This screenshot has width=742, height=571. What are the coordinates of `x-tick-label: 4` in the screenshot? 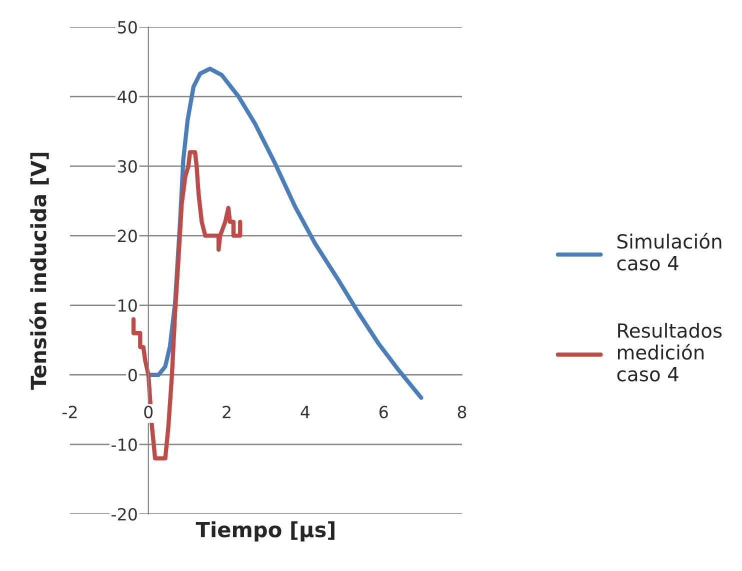 It's located at (305, 412).